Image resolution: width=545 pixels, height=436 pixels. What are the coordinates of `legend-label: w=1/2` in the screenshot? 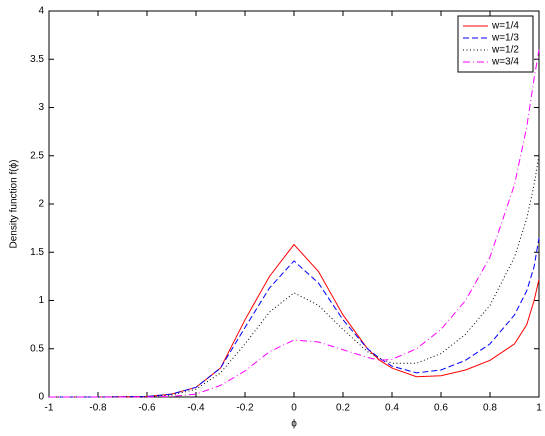 It's located at (505, 50).